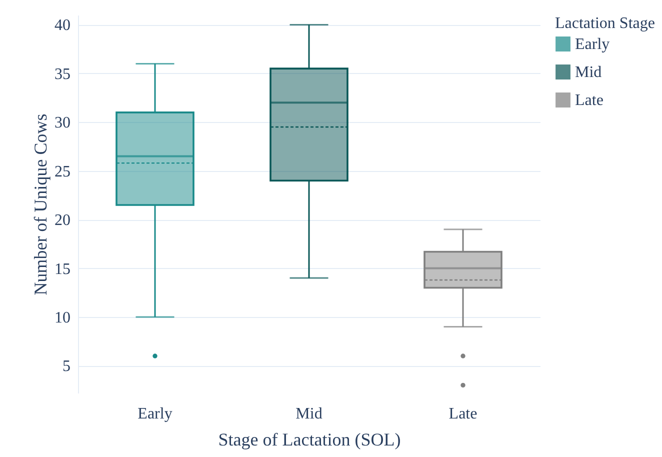  What do you see at coordinates (40, 205) in the screenshot?
I see `y-axis-title: Number of Unique Cows` at bounding box center [40, 205].